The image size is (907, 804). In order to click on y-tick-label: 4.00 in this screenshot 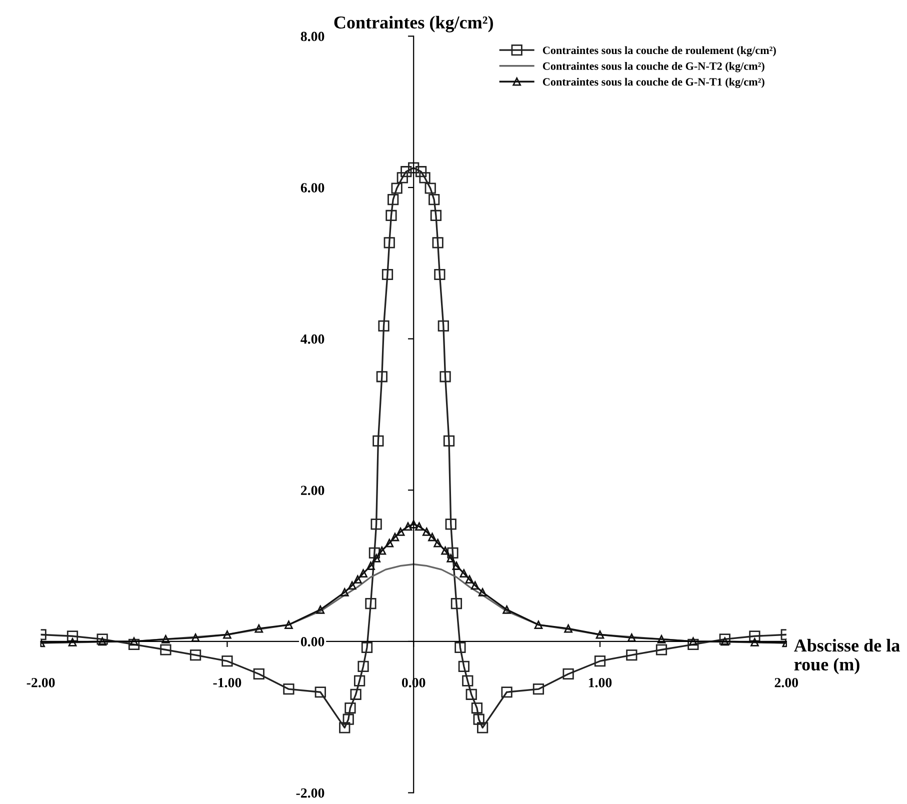, I will do `click(312, 339)`.